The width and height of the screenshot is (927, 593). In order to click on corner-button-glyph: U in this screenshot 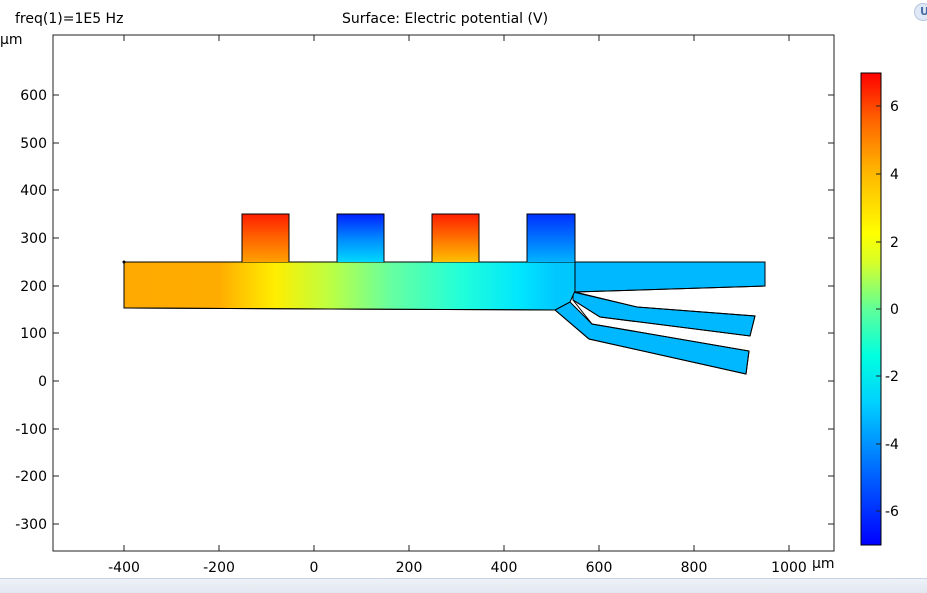, I will do `click(923, 11)`.